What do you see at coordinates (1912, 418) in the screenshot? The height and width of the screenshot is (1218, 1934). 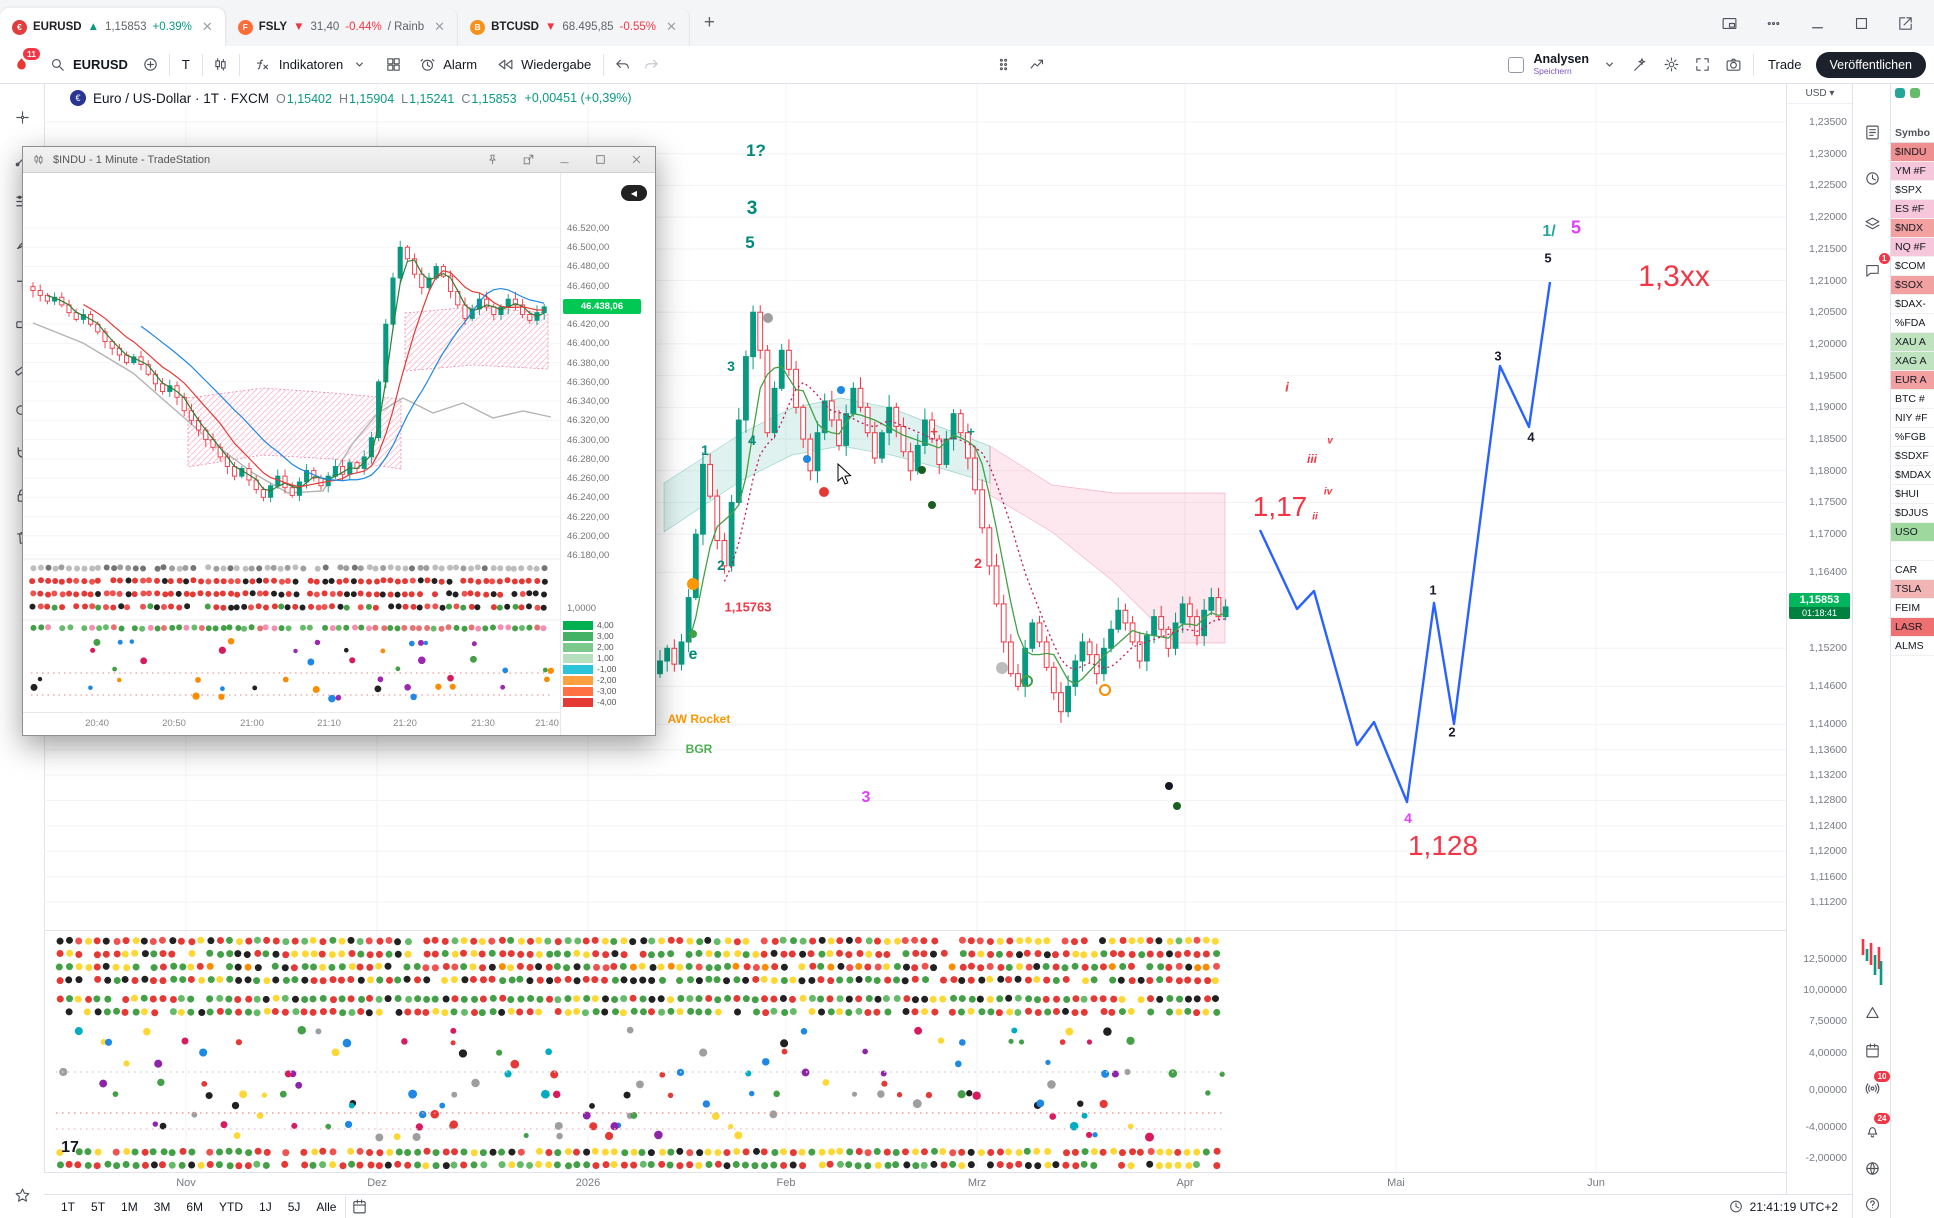 I see `watchlist-row-NIY #F: NIY #F` at bounding box center [1912, 418].